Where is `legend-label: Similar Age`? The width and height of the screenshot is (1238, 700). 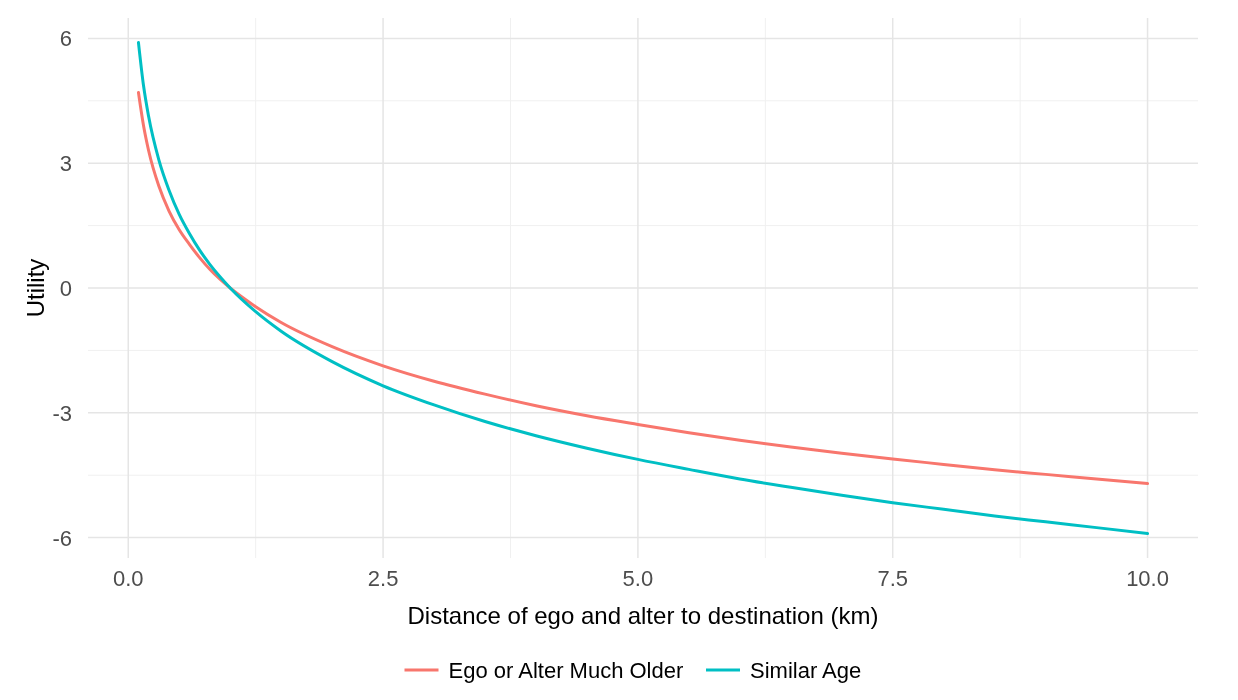 legend-label: Similar Age is located at coordinates (806, 670).